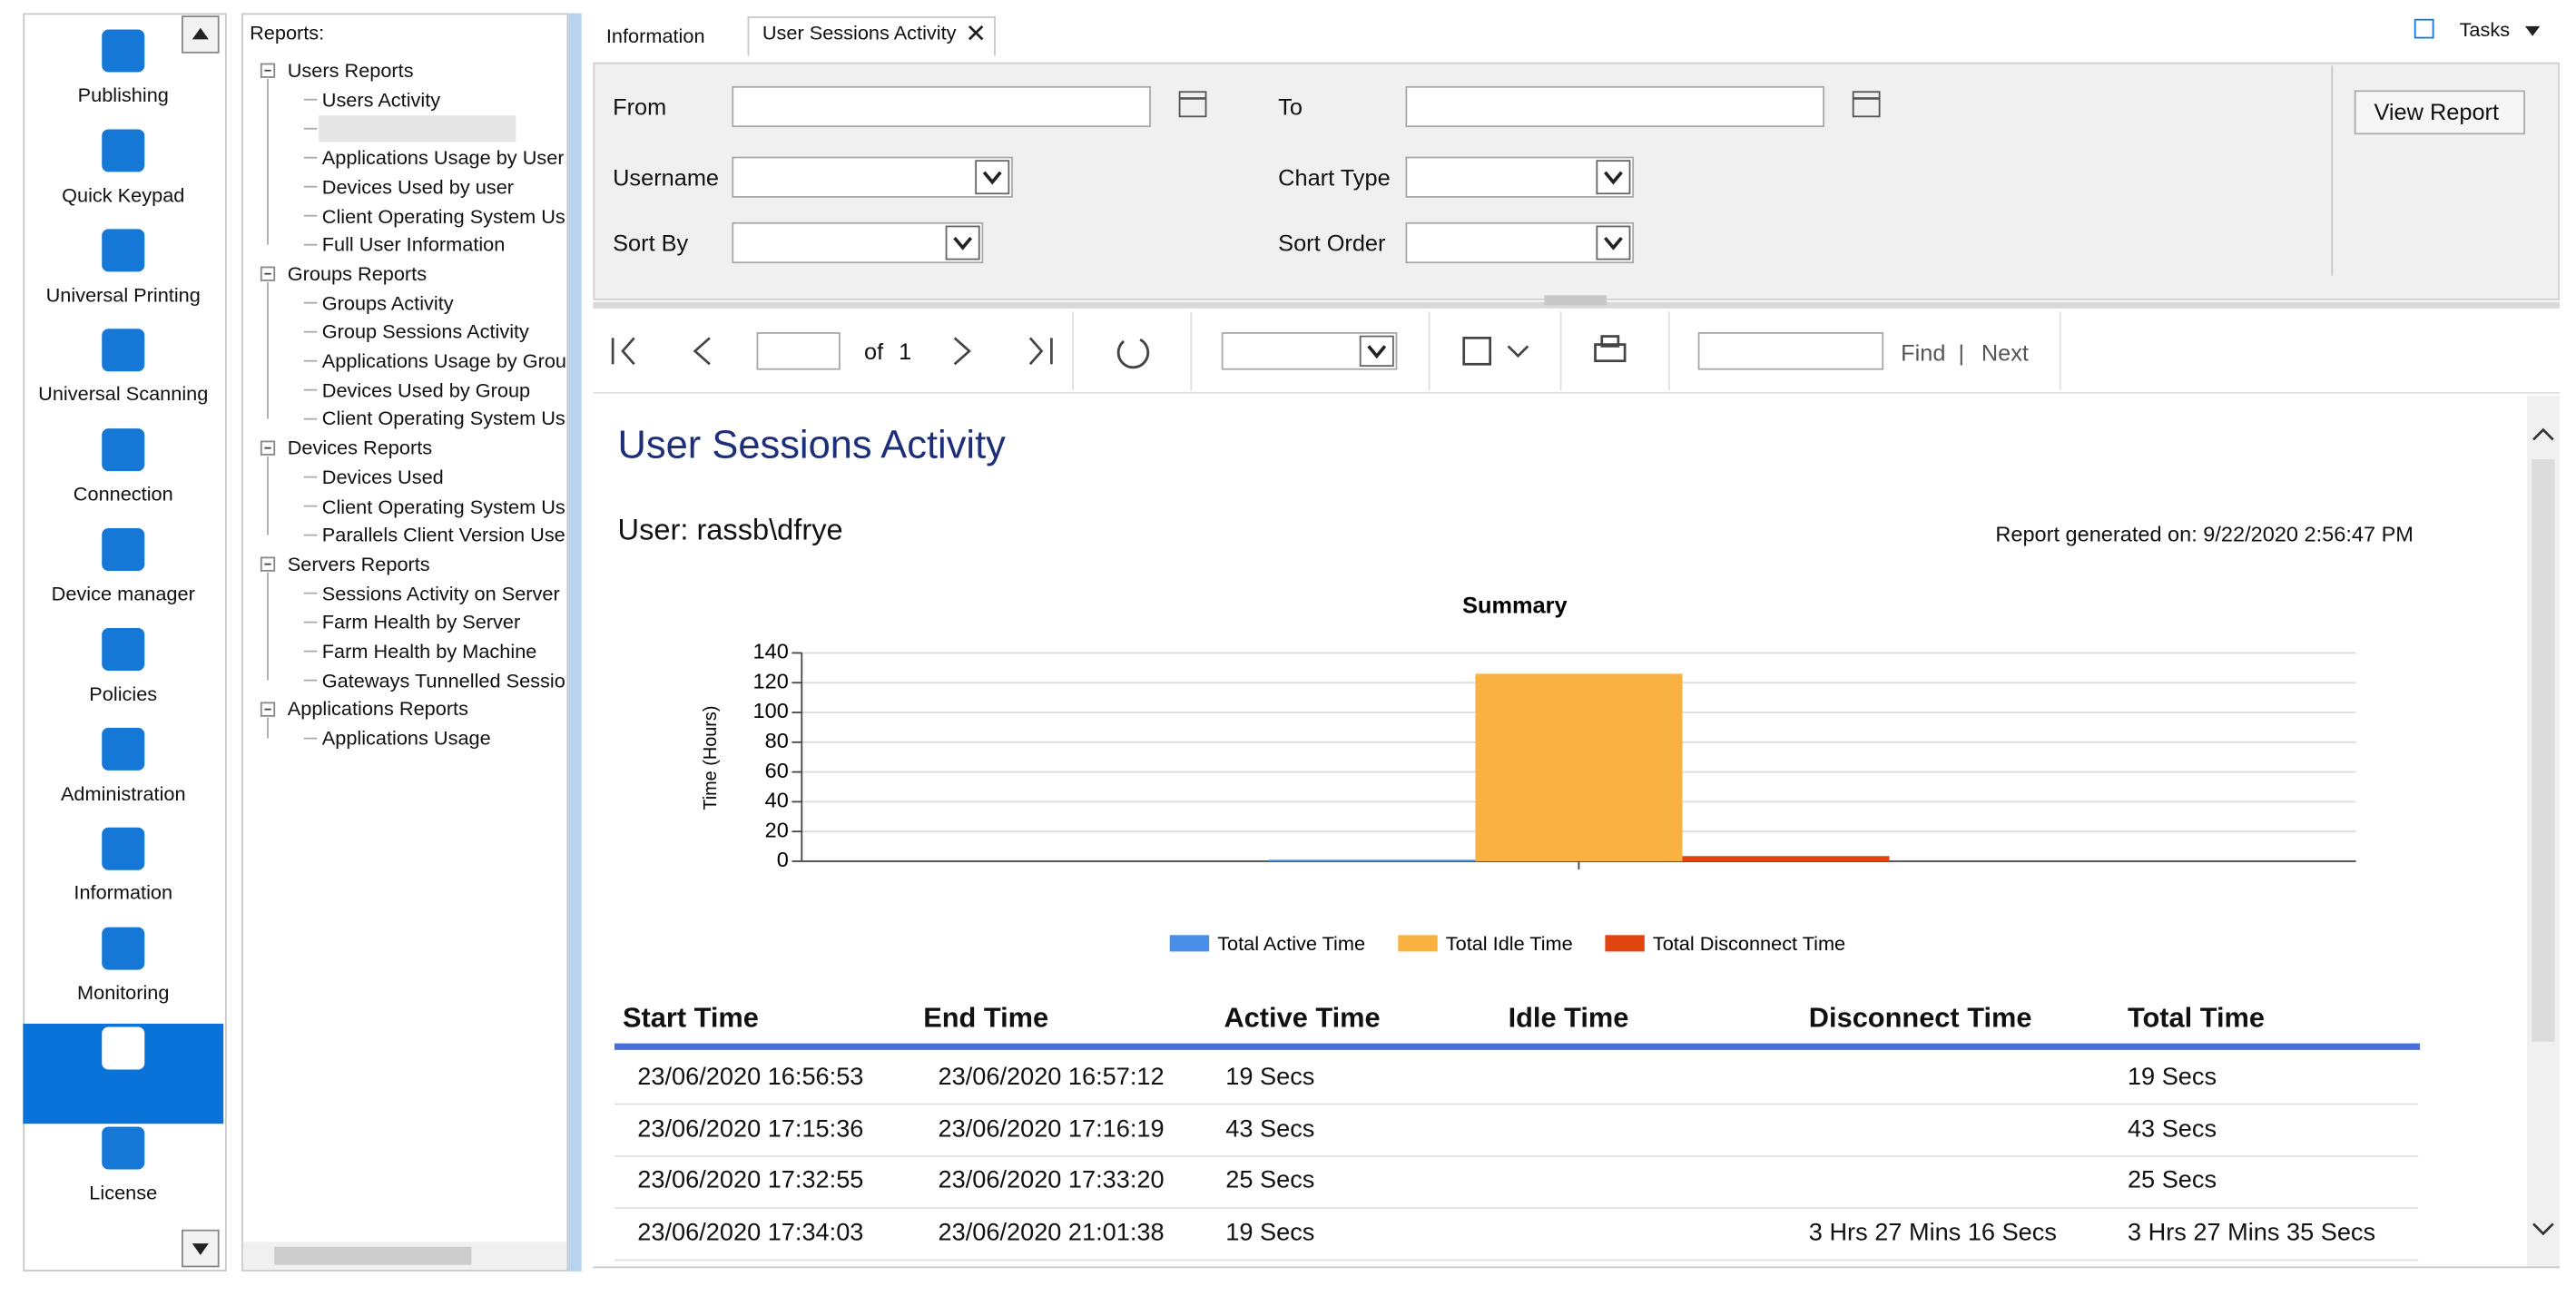 The image size is (2576, 1296). What do you see at coordinates (1920, 1018) in the screenshot?
I see `column-header: Disconnect Time` at bounding box center [1920, 1018].